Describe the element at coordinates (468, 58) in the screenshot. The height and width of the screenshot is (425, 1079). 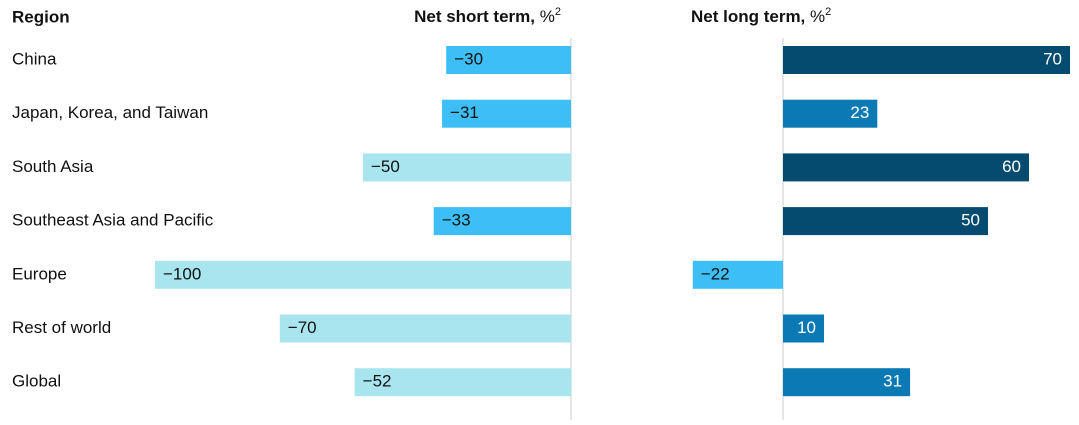
I see `value-label: −30` at that location.